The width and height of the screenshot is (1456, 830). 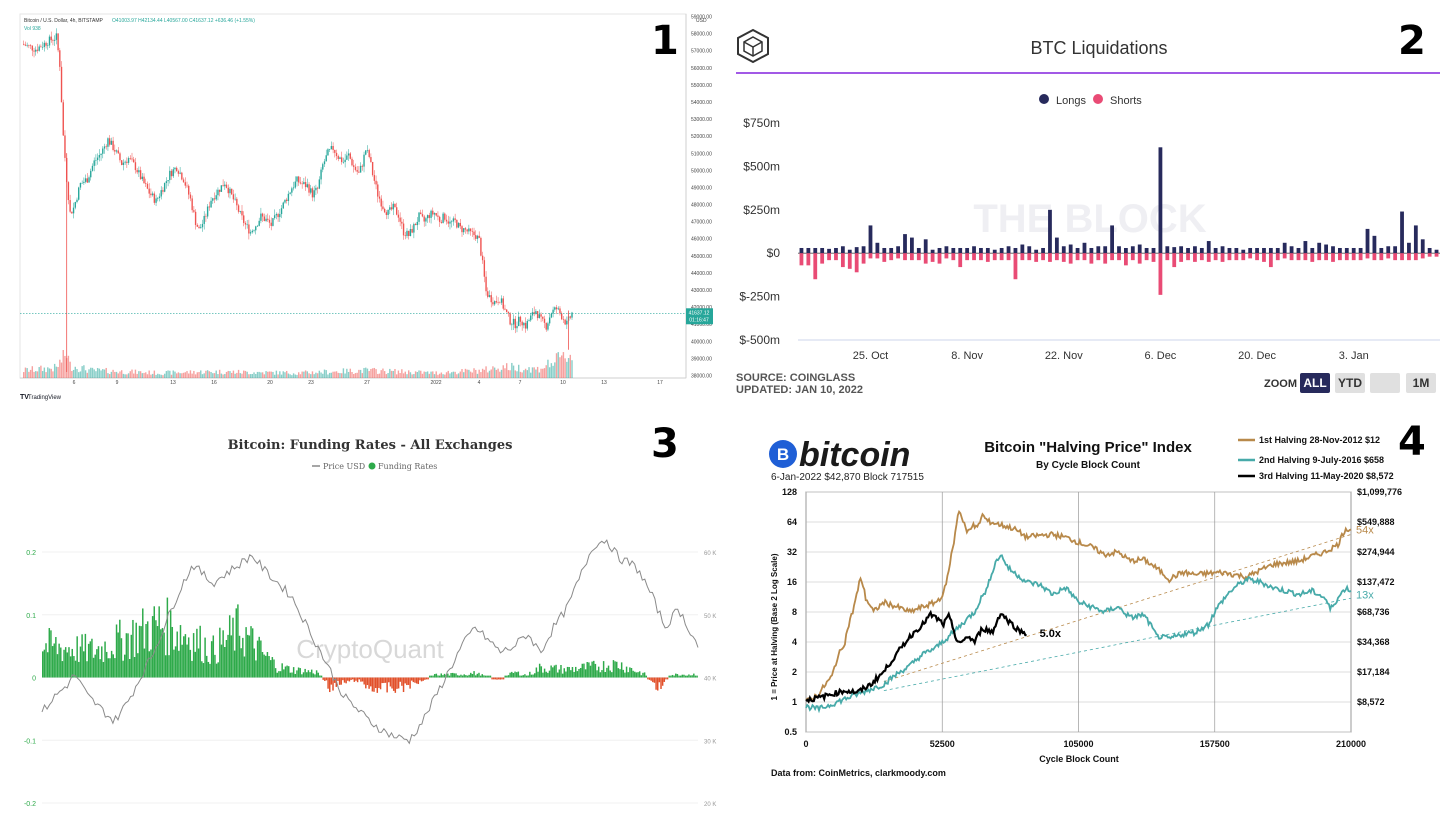 What do you see at coordinates (1385, 383) in the screenshot?
I see `zoom-blank-button` at bounding box center [1385, 383].